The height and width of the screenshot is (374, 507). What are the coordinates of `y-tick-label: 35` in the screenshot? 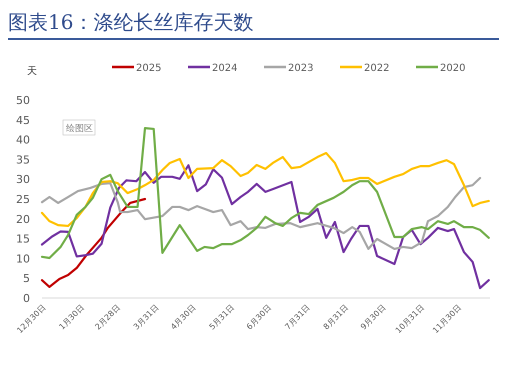 It's located at (23, 159).